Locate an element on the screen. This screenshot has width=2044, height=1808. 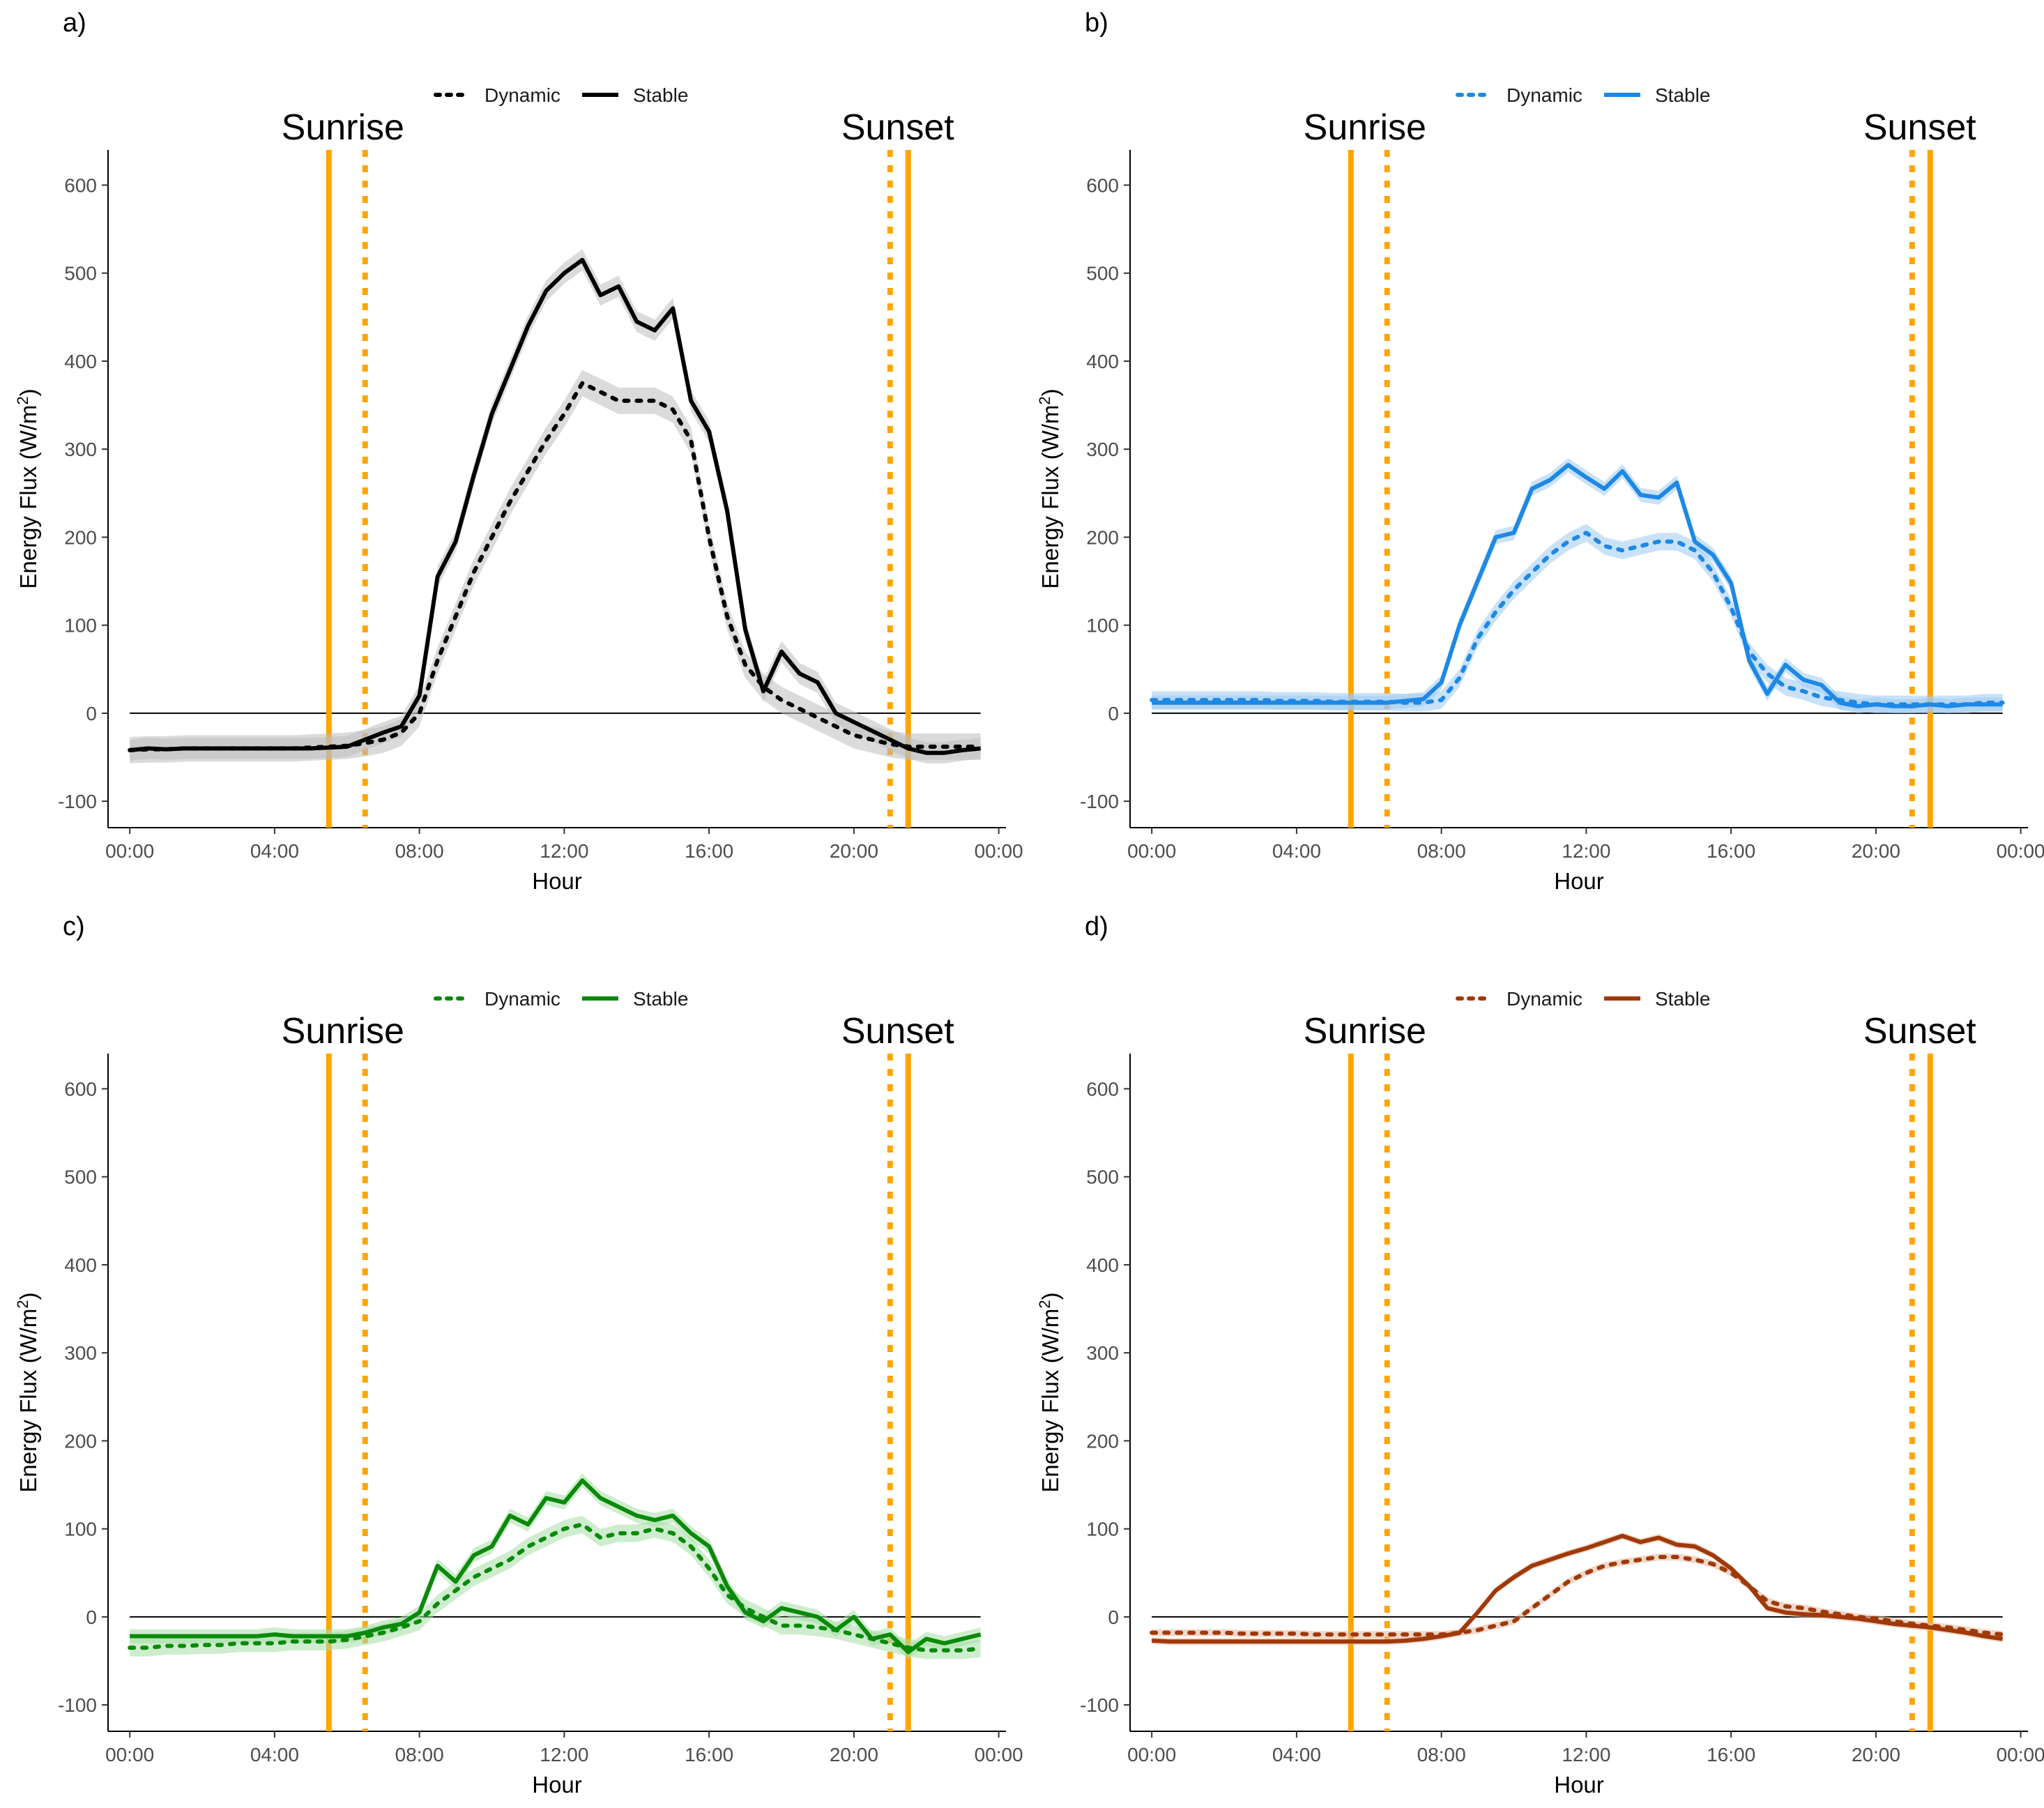
legend-label-stable: Stable is located at coordinates (660, 999).